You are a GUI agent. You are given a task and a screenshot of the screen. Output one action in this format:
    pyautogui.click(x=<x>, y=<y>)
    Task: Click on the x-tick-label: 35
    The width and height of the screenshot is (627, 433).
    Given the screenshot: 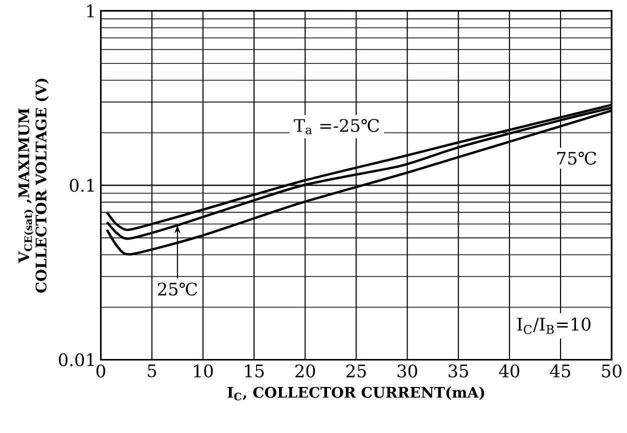 What is the action you would take?
    pyautogui.click(x=458, y=371)
    